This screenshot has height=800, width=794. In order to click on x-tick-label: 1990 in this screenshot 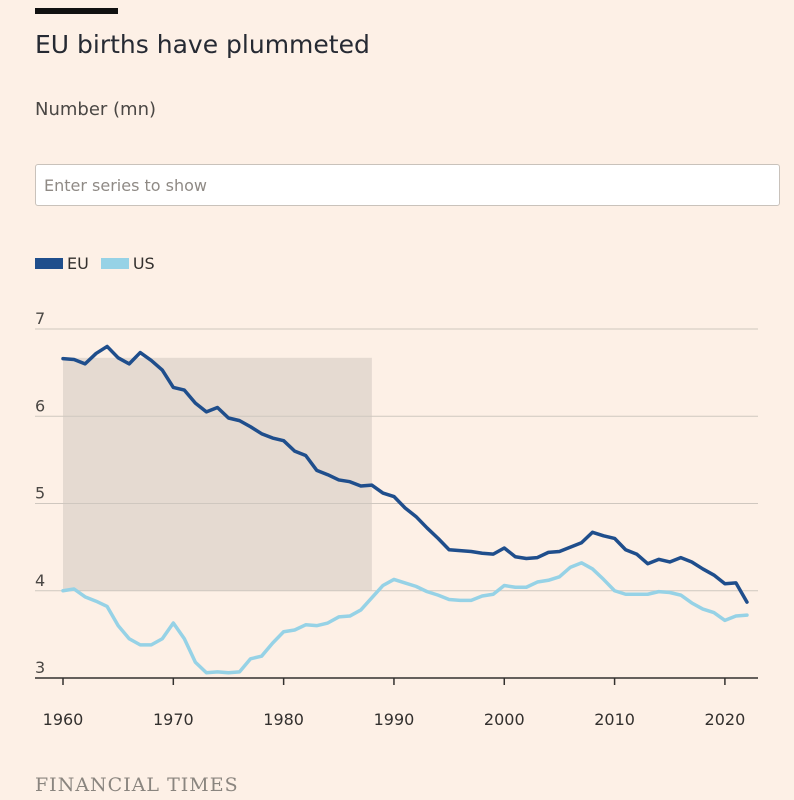, I will do `click(394, 719)`.